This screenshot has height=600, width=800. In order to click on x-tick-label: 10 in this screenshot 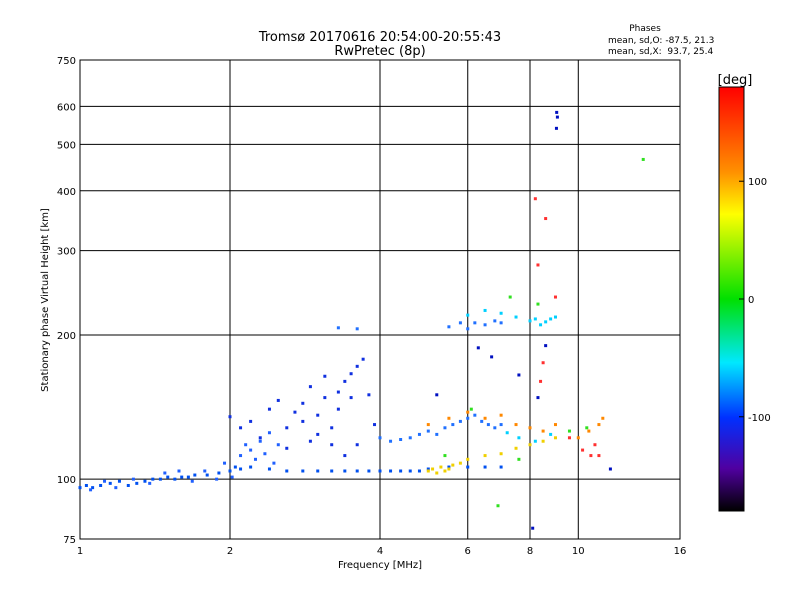, I will do `click(578, 551)`.